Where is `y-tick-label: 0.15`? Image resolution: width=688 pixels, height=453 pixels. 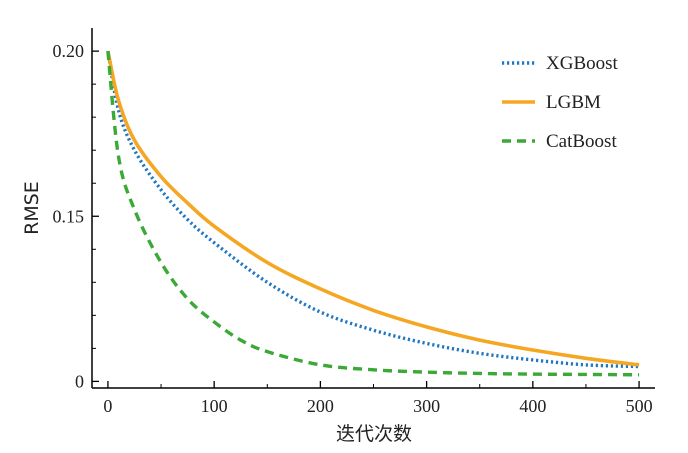 y-tick-label: 0.15 is located at coordinates (69, 216).